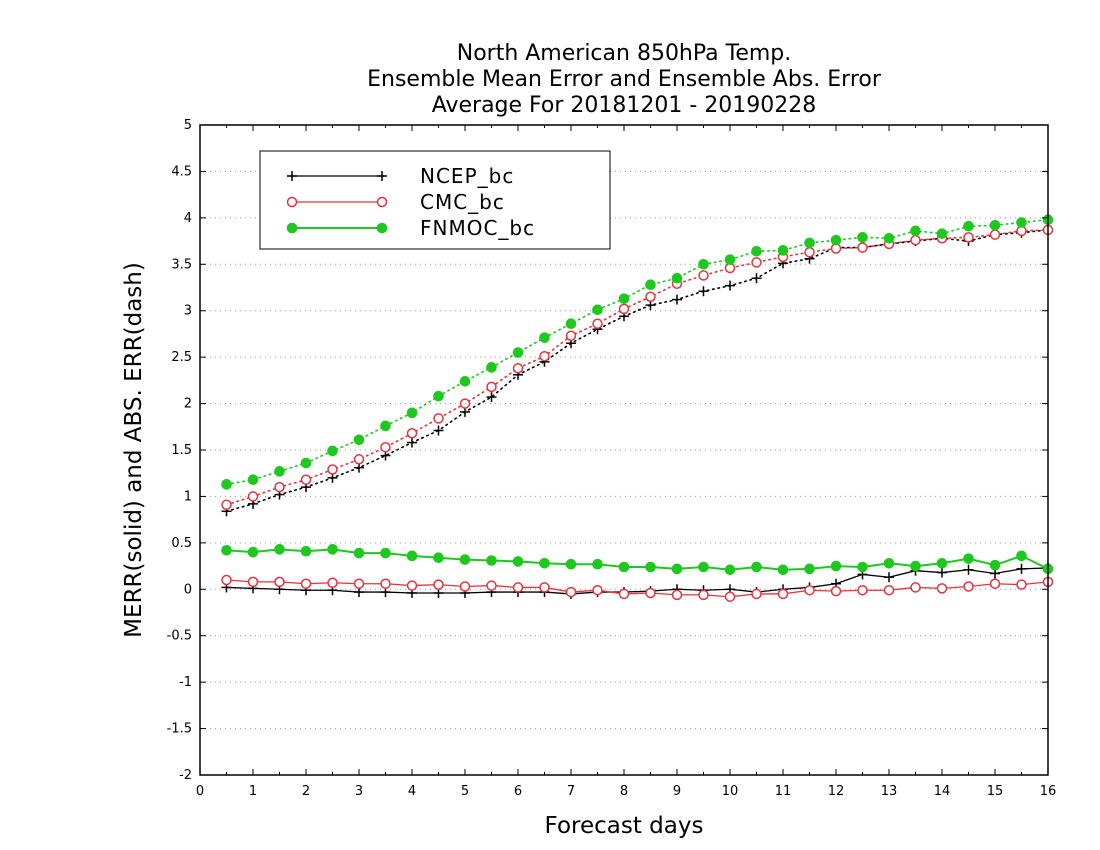 The image size is (1100, 850). Describe the element at coordinates (188, 125) in the screenshot. I see `y-tick-label: 5` at that location.